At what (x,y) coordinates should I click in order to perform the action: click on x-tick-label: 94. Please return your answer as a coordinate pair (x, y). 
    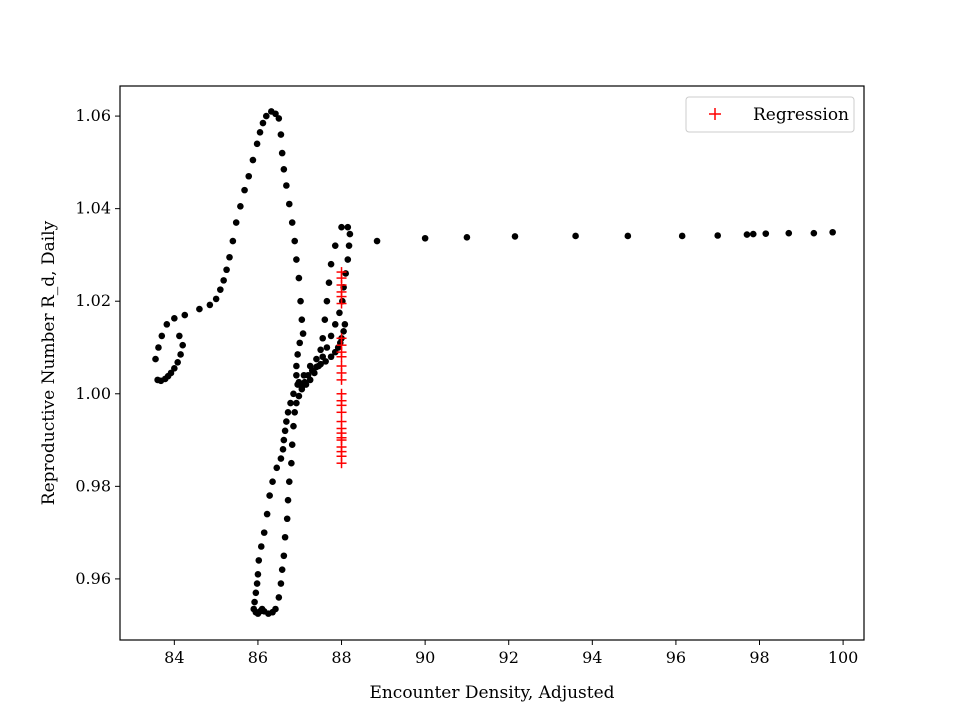
    Looking at the image, I should click on (592, 657).